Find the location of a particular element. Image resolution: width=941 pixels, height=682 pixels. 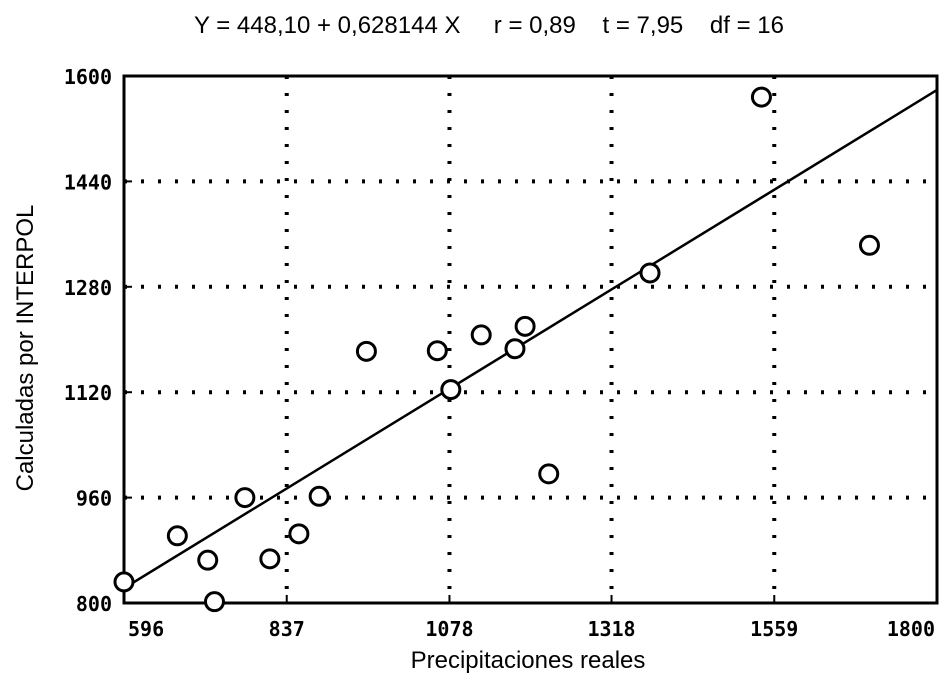

x-tick-label: 1800 is located at coordinates (911, 629).